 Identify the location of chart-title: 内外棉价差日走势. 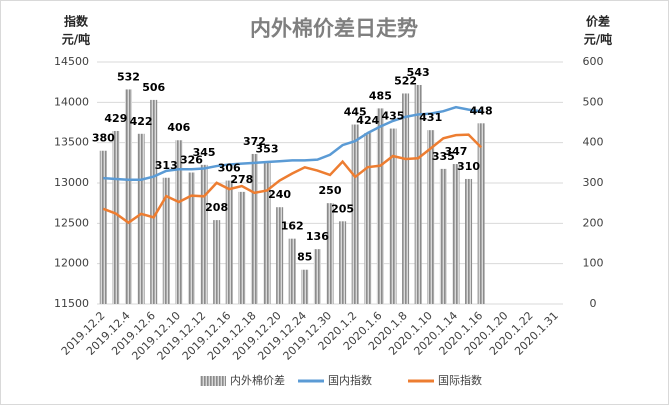
(334, 28).